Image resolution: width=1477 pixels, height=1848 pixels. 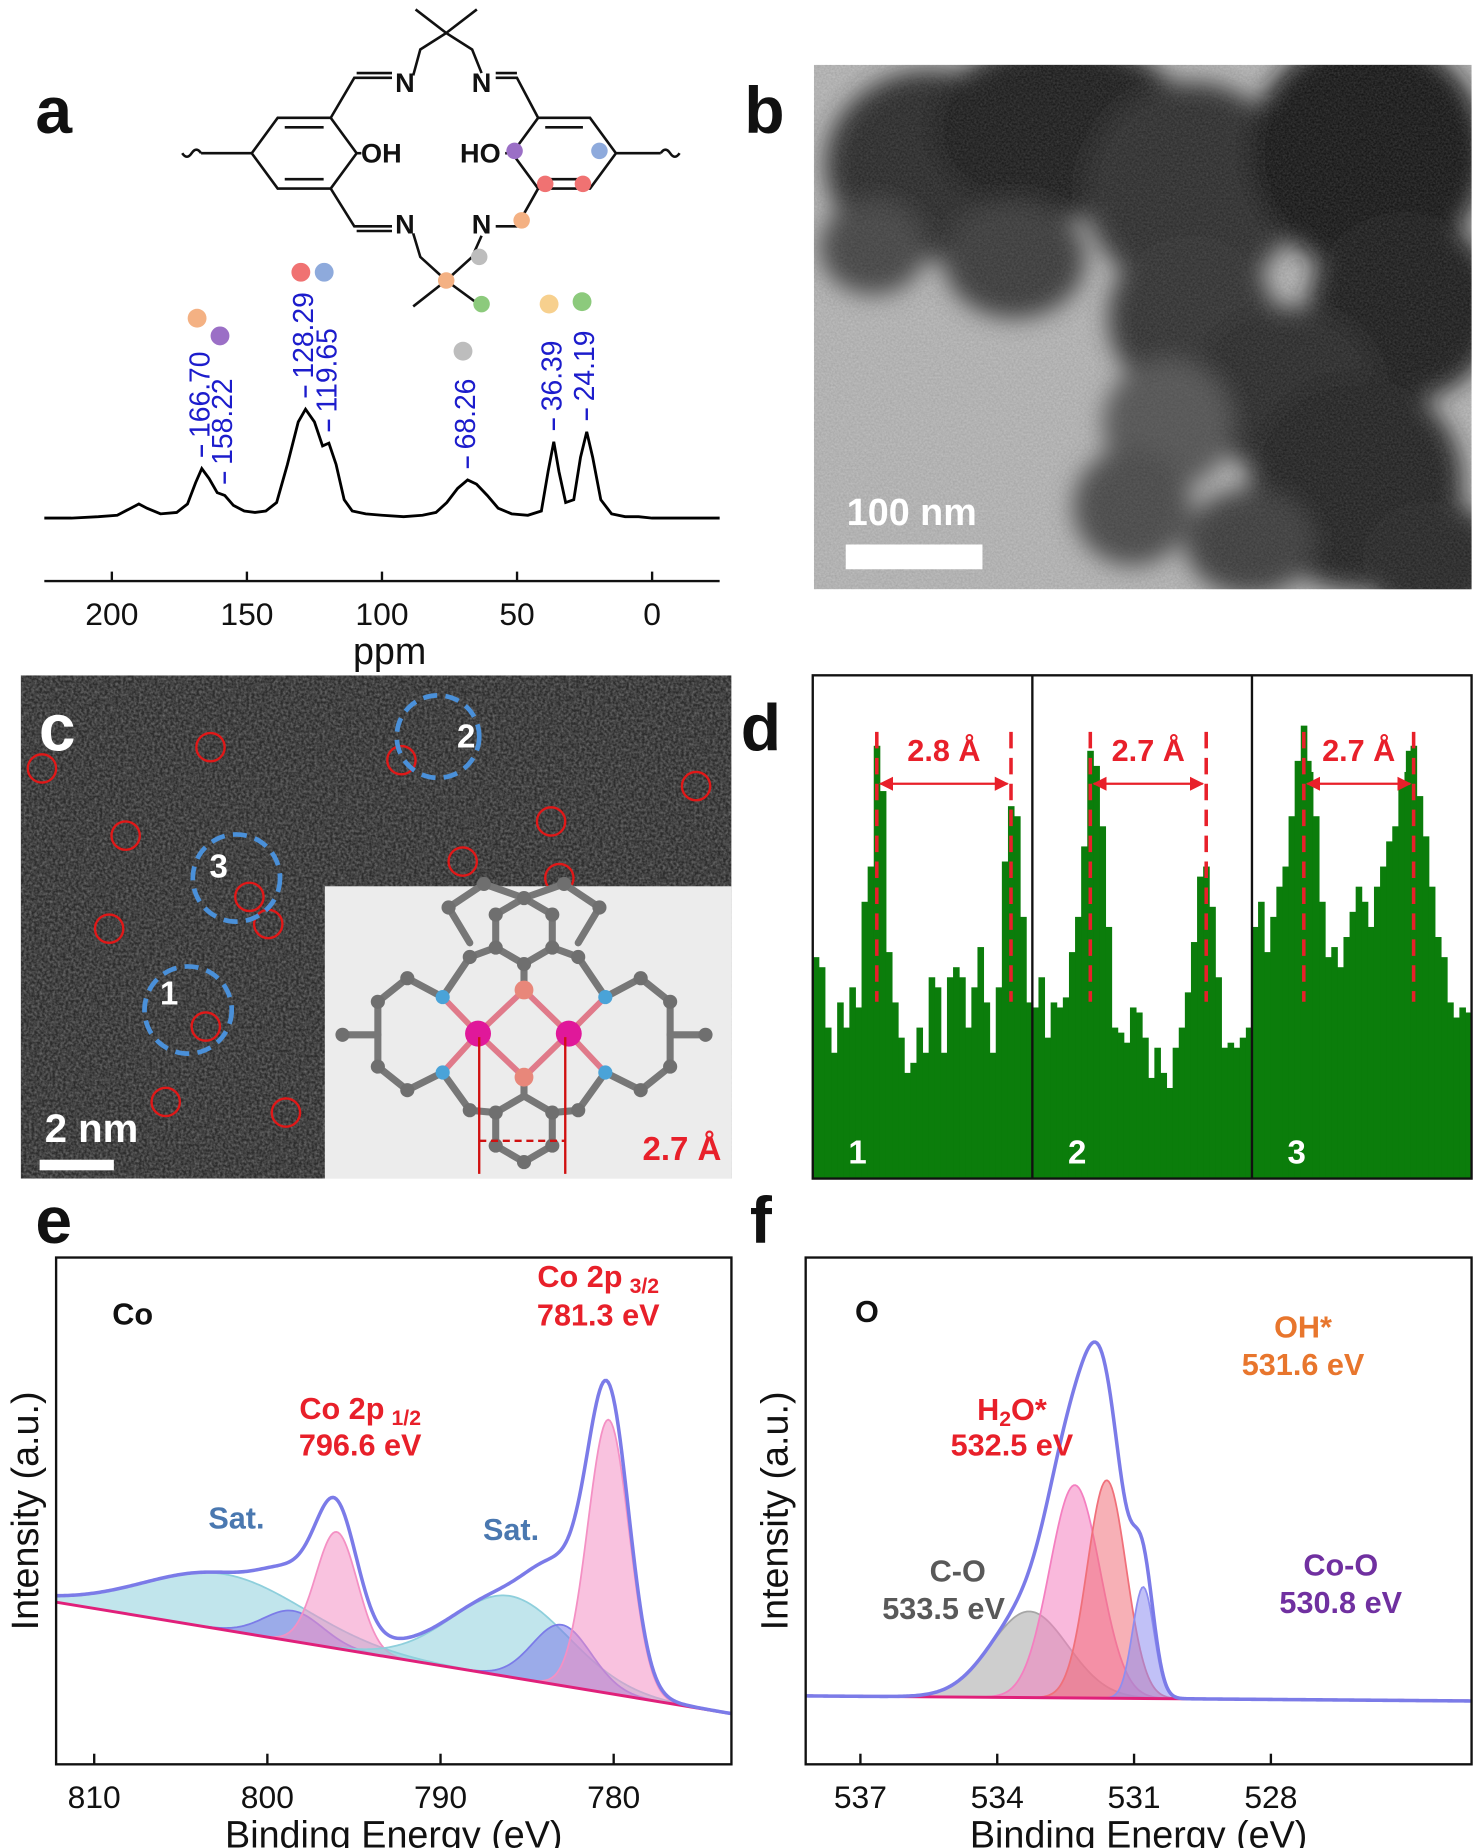 I want to click on peak-label: 68.26, so click(x=465, y=414).